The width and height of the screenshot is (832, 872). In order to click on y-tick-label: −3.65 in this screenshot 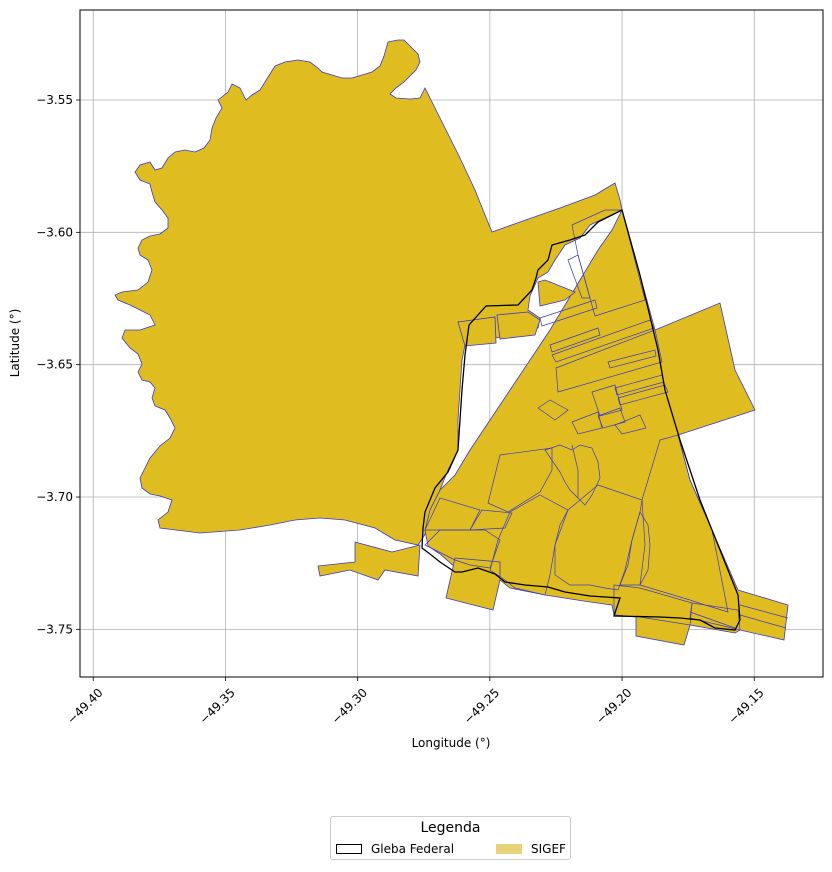, I will do `click(54, 365)`.